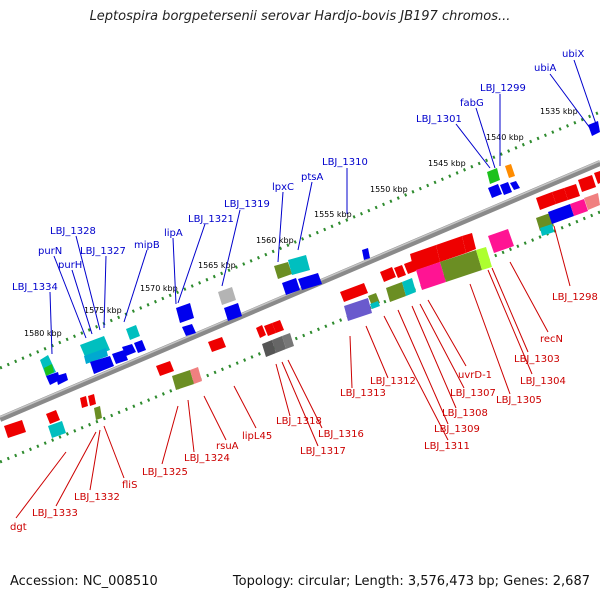  I want to click on gene-label-ubiX: ubiX, so click(573, 54).